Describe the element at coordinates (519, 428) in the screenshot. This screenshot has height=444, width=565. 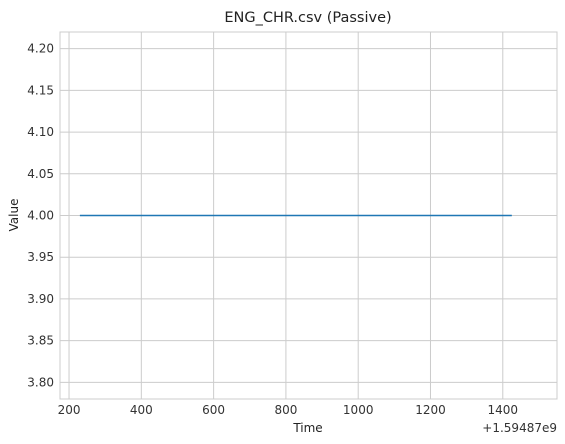
I see `x-offset-label: +1.59487e9` at that location.